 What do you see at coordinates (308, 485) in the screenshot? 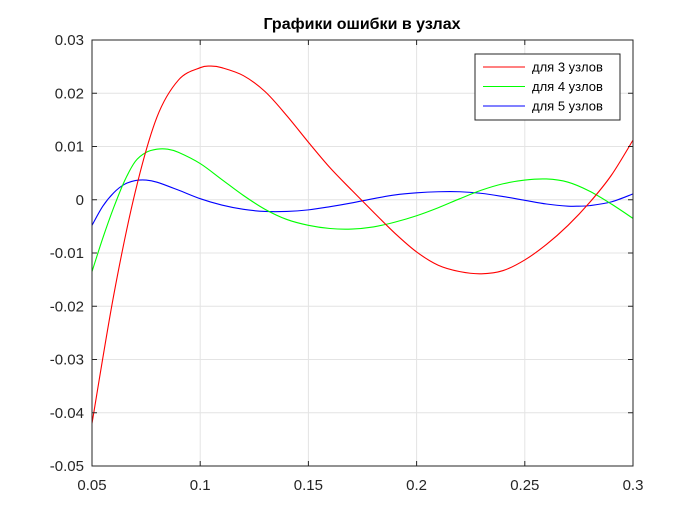
I see `x-tick-label: 0.15` at bounding box center [308, 485].